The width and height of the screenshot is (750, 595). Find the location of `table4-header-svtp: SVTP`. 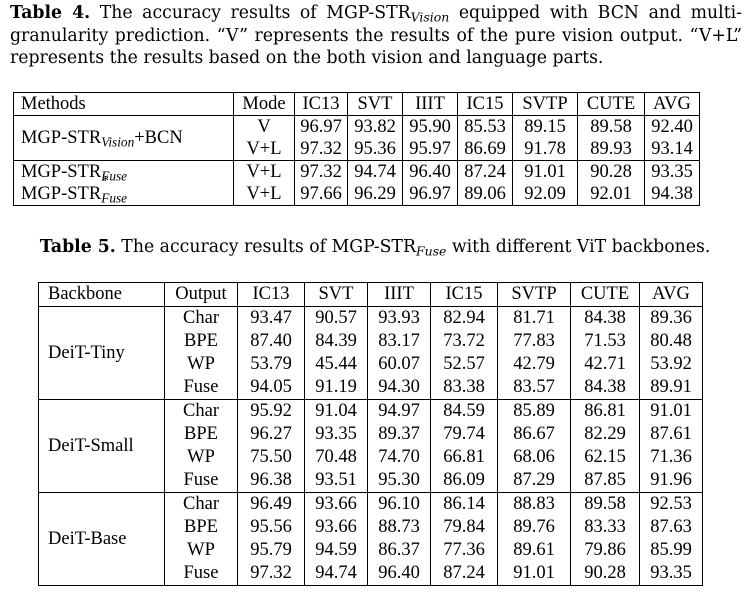

table4-header-svtp: SVTP is located at coordinates (545, 104).